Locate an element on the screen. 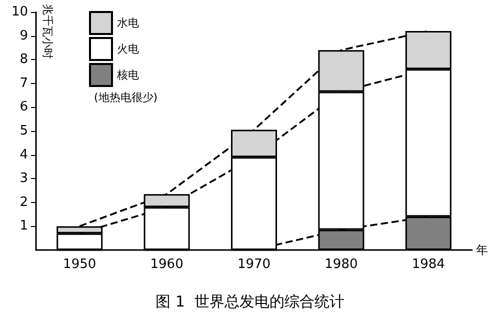 The image size is (500, 318). y-tick-label: 10 is located at coordinates (19, 12).